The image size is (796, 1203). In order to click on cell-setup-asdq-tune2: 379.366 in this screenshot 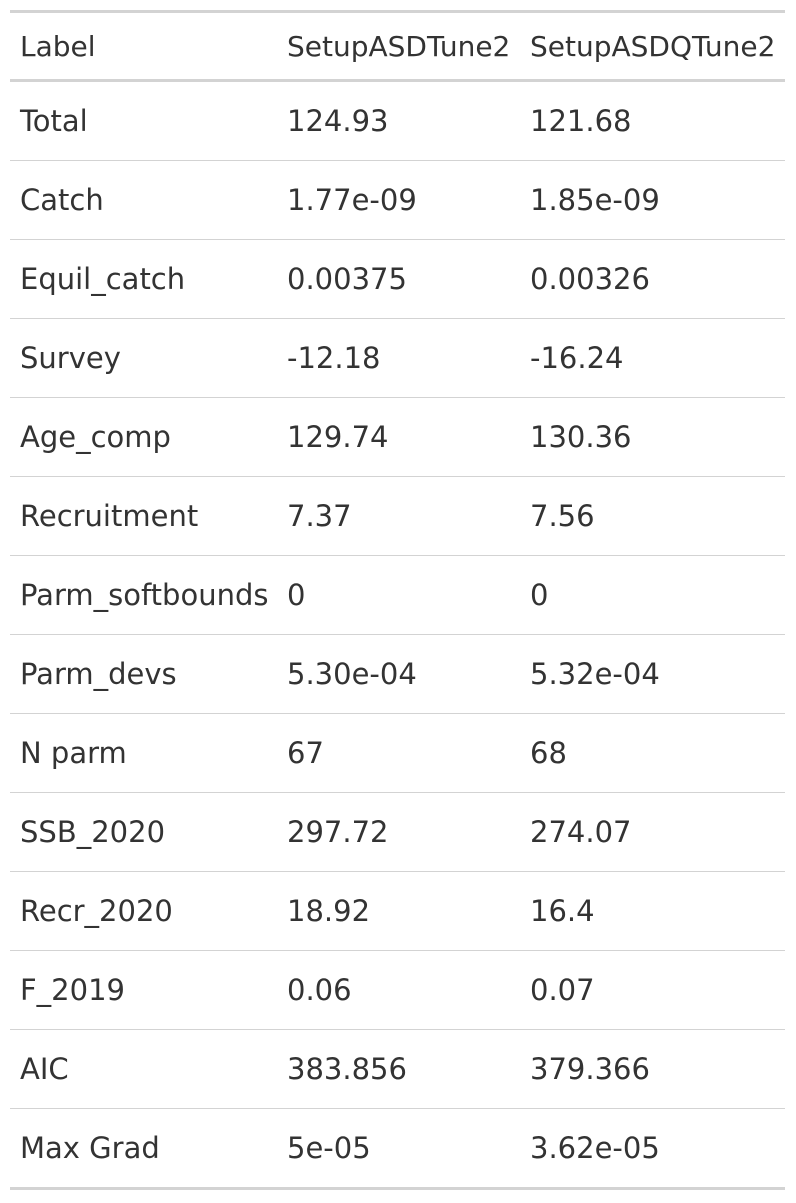, I will do `click(652, 1069)`.